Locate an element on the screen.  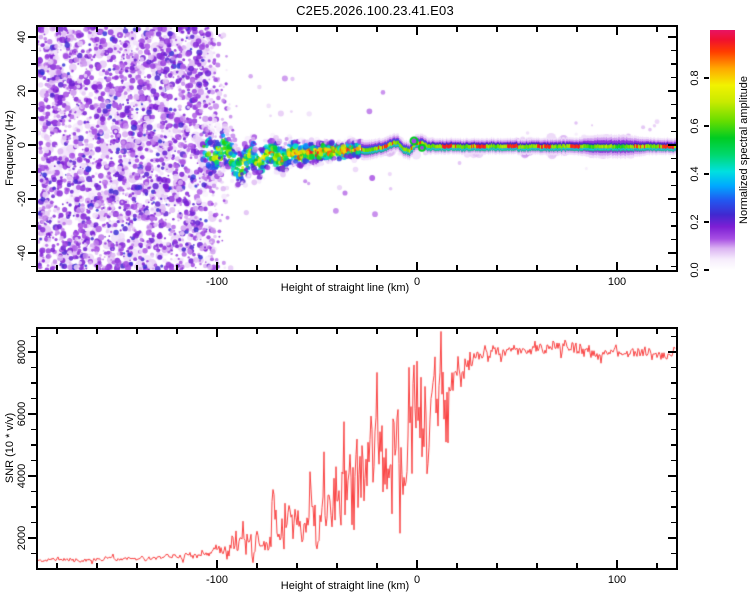
height-axis-title-bottom: Height of straight line (km) is located at coordinates (345, 586).